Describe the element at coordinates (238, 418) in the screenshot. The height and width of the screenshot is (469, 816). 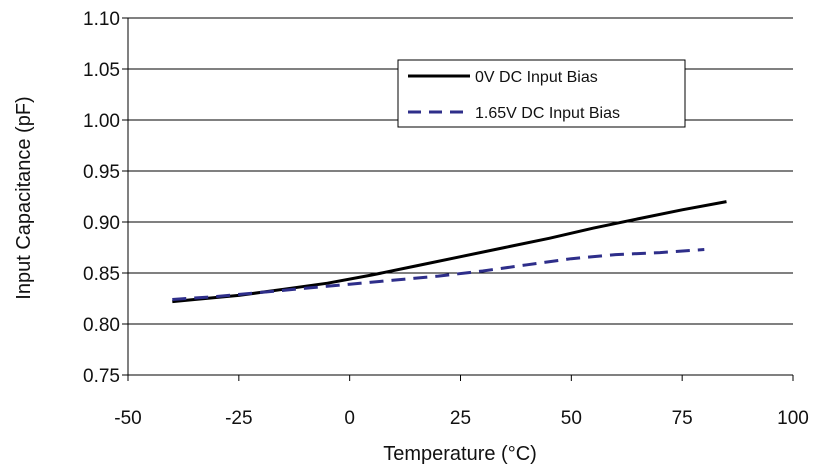
I see `x-tick-label: -25` at that location.